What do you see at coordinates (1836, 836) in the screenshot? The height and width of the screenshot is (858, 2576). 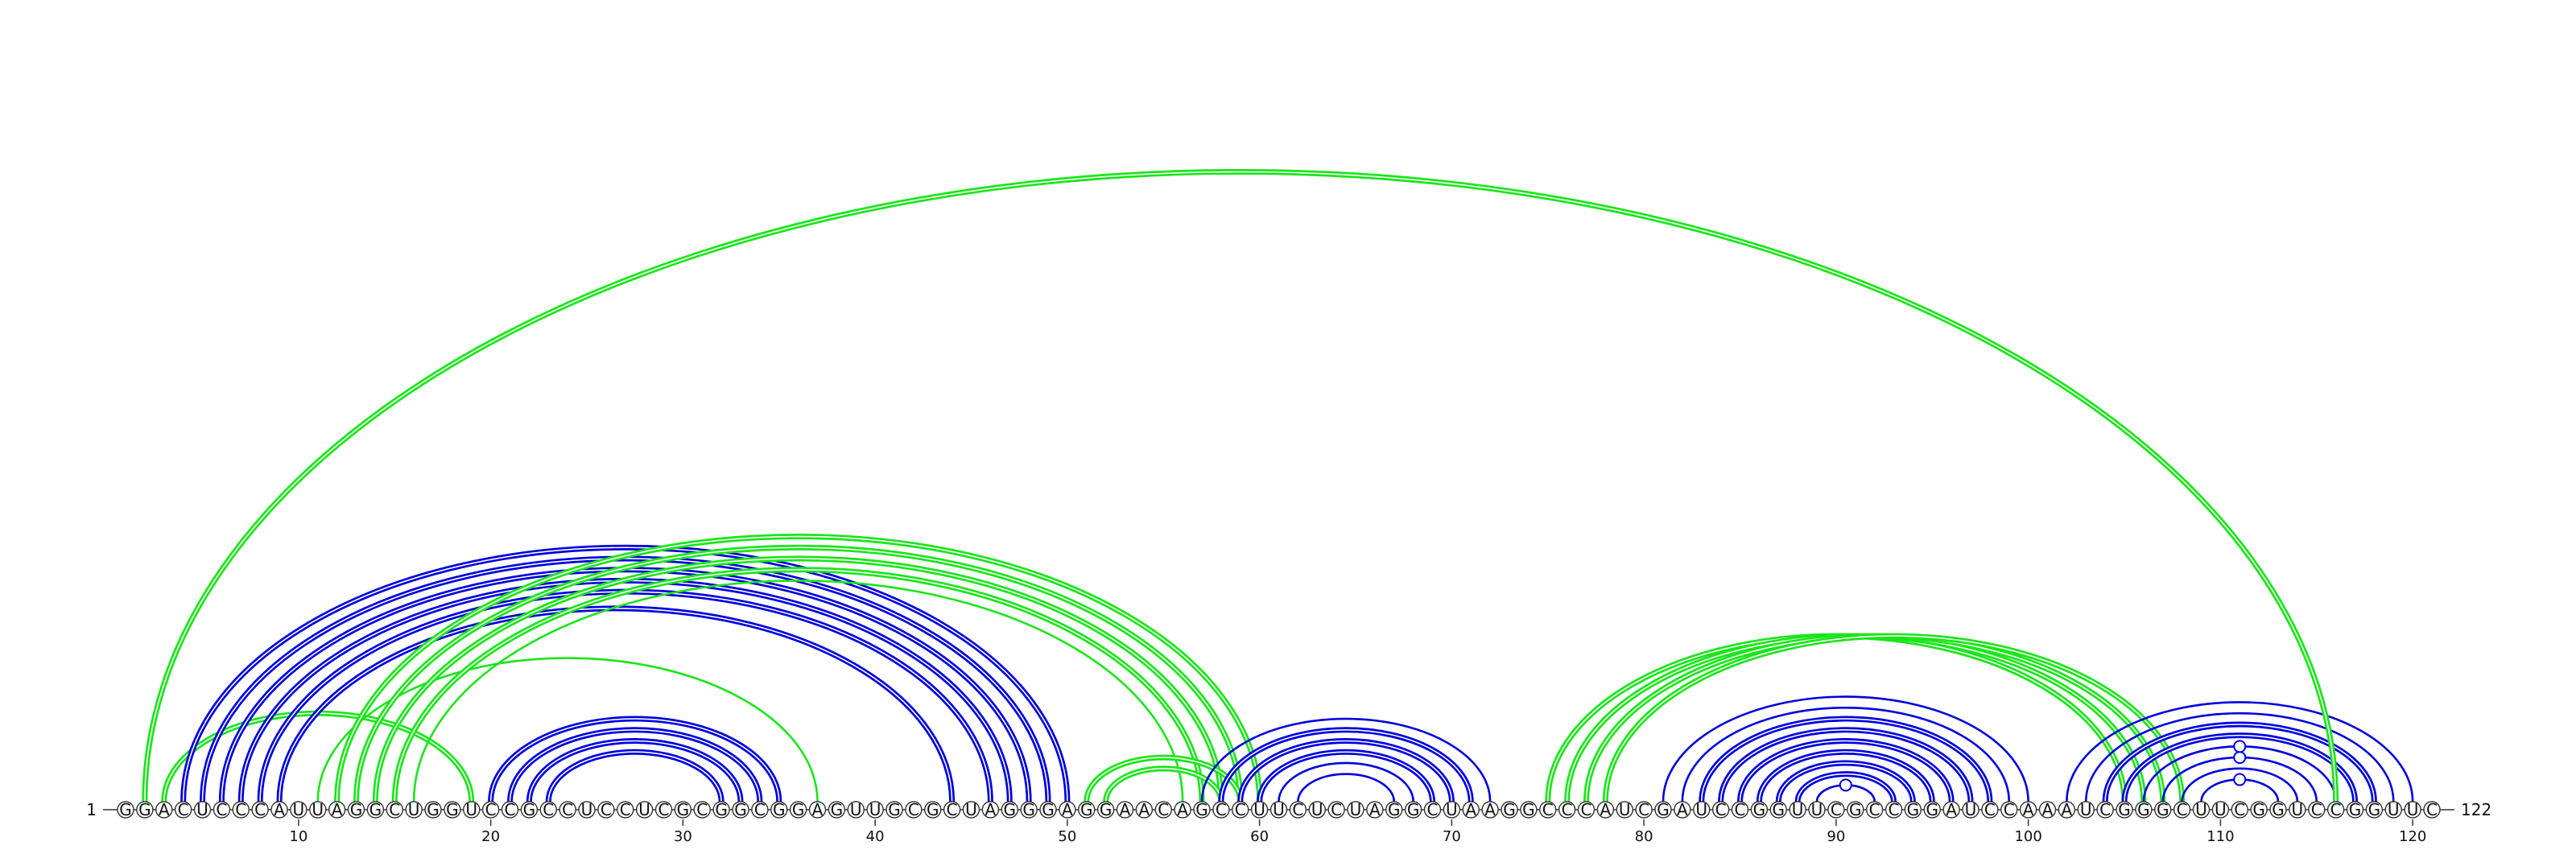 I see `svg-text: 90` at bounding box center [1836, 836].